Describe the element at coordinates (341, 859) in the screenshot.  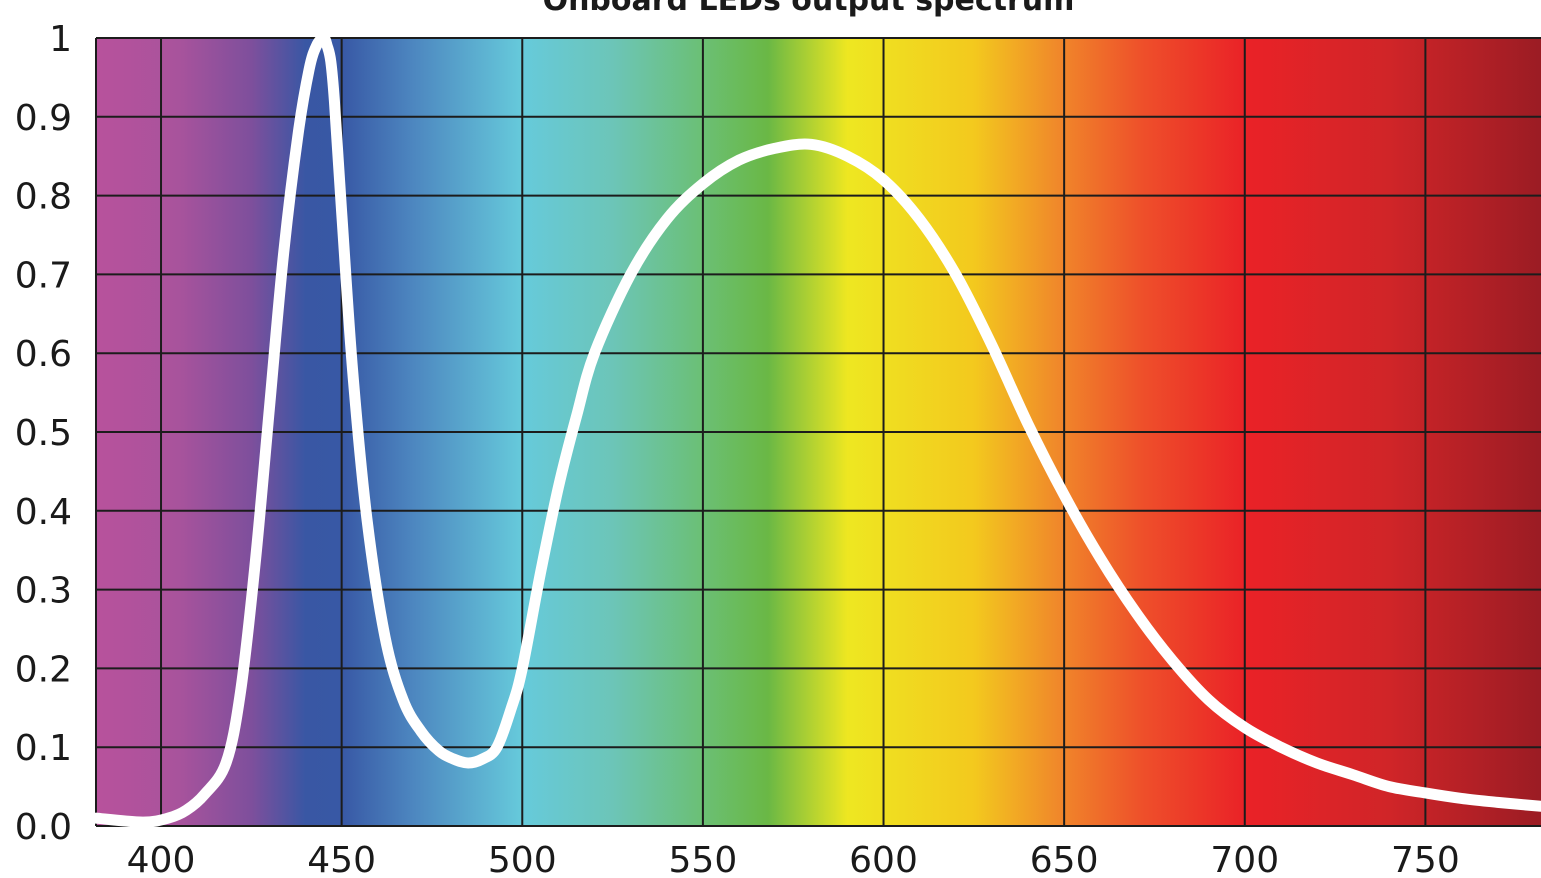
I see `x-tick-label: 450` at that location.